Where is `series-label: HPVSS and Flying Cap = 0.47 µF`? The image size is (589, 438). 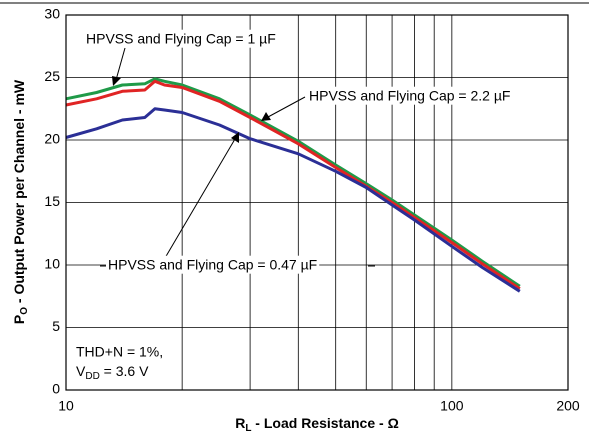
series-label: HPVSS and Flying Cap = 0.47 µF is located at coordinates (212, 265).